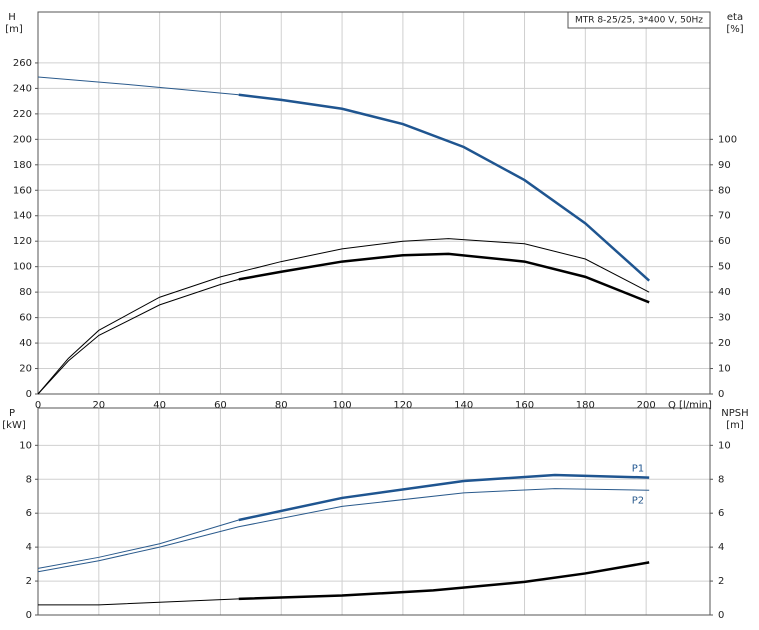 The width and height of the screenshot is (759, 630). Describe the element at coordinates (724, 267) in the screenshot. I see `y2-tick-label: 50` at that location.